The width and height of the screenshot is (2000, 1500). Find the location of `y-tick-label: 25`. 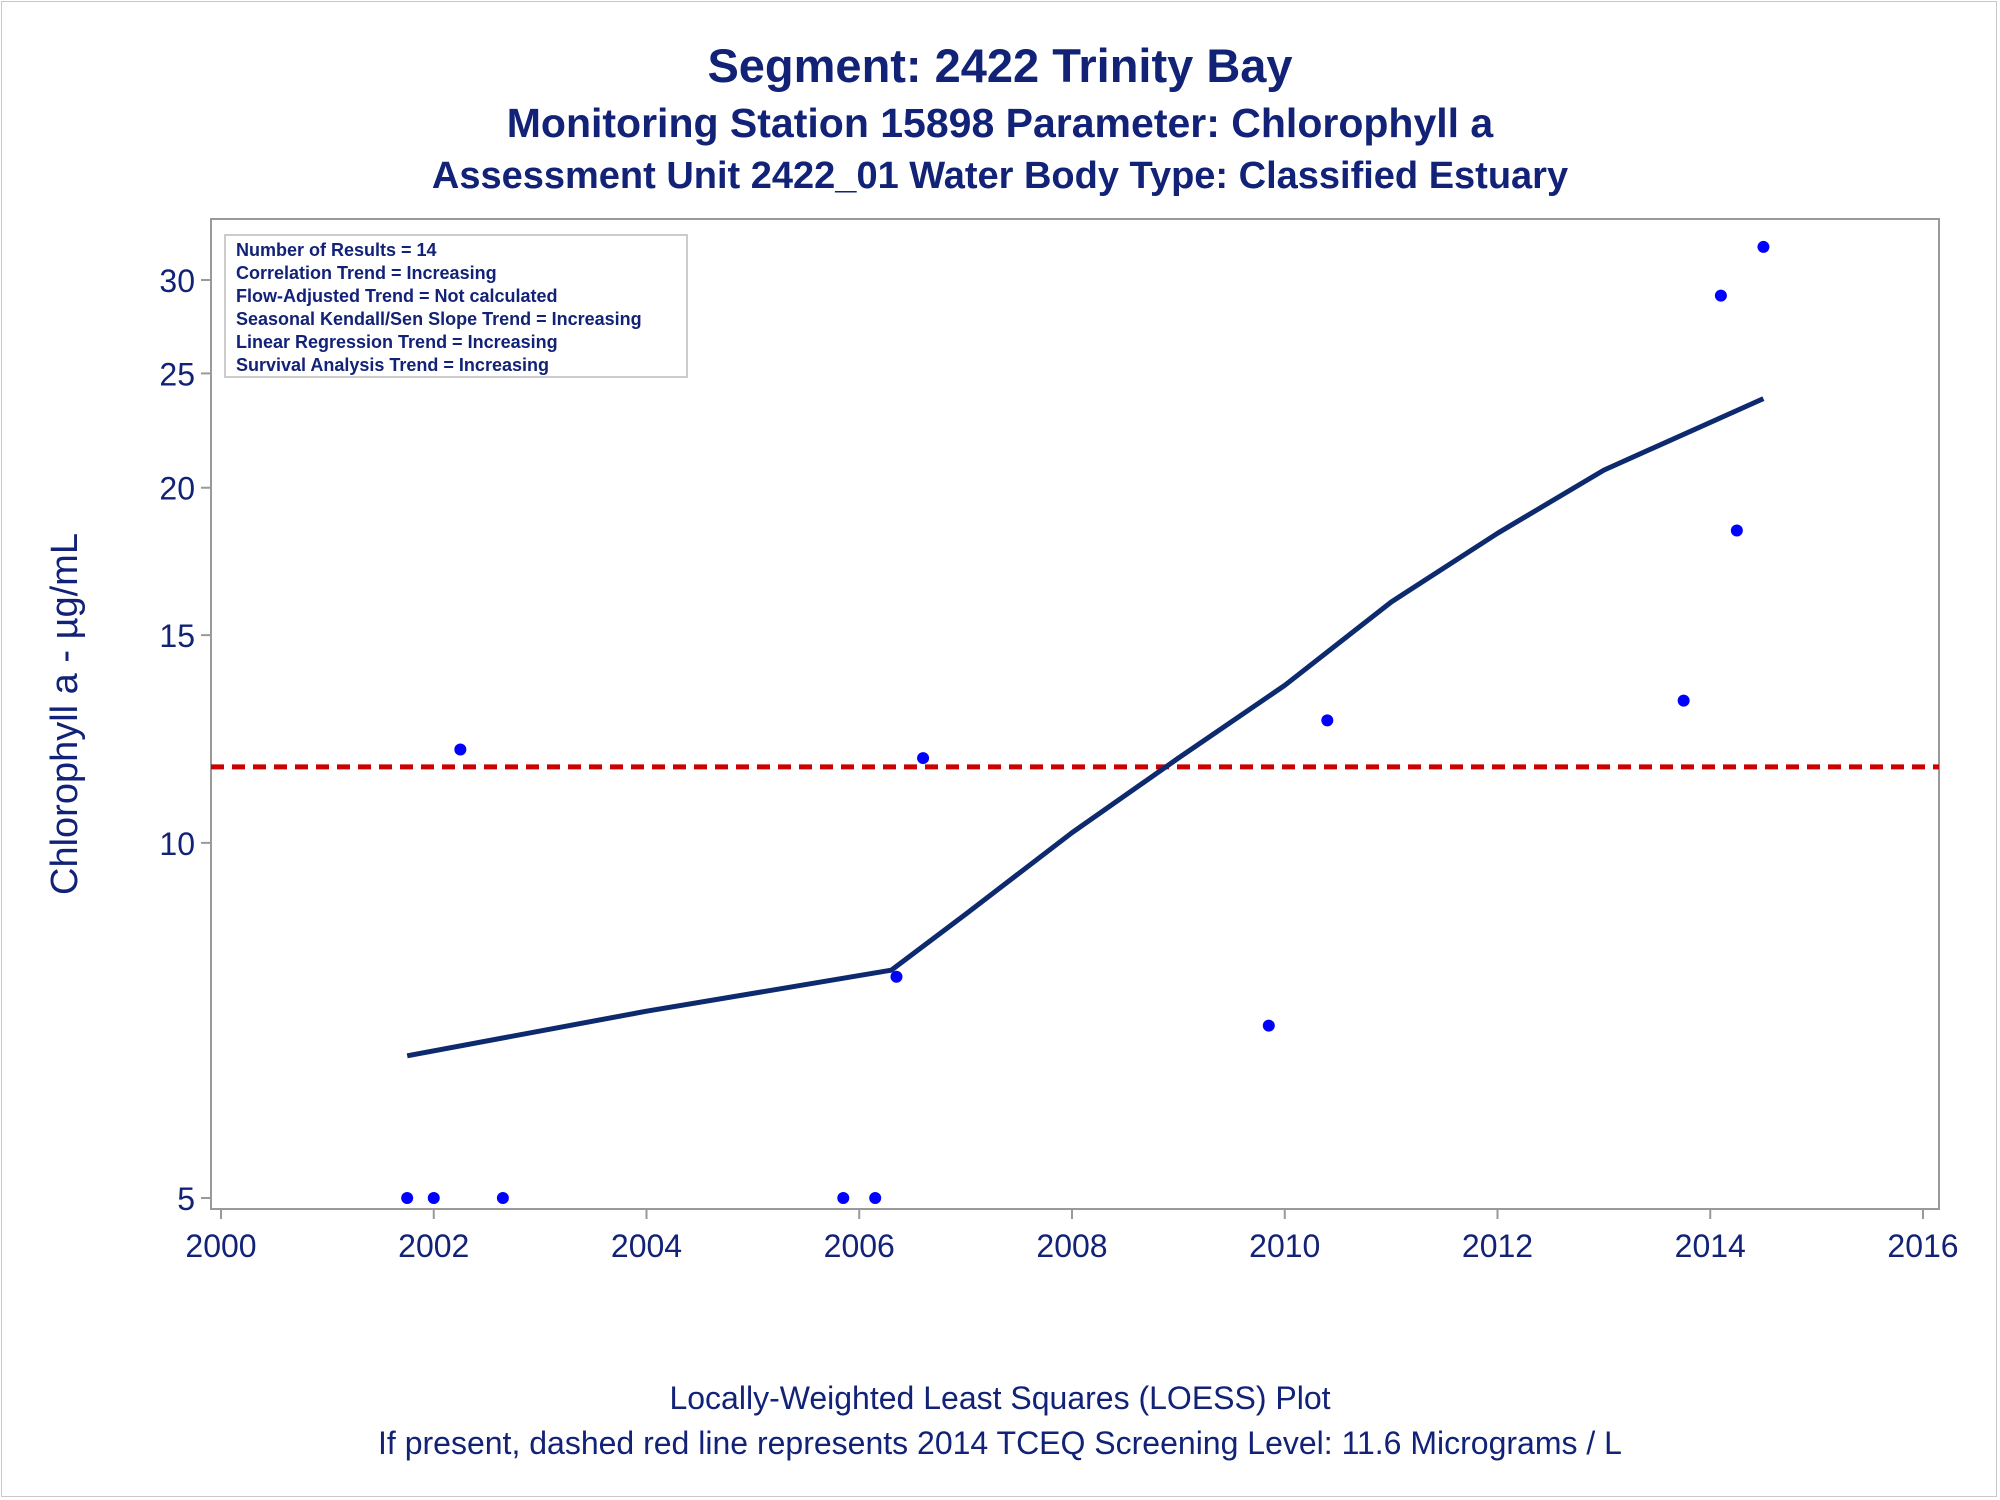

y-tick-label: 25 is located at coordinates (177, 374).